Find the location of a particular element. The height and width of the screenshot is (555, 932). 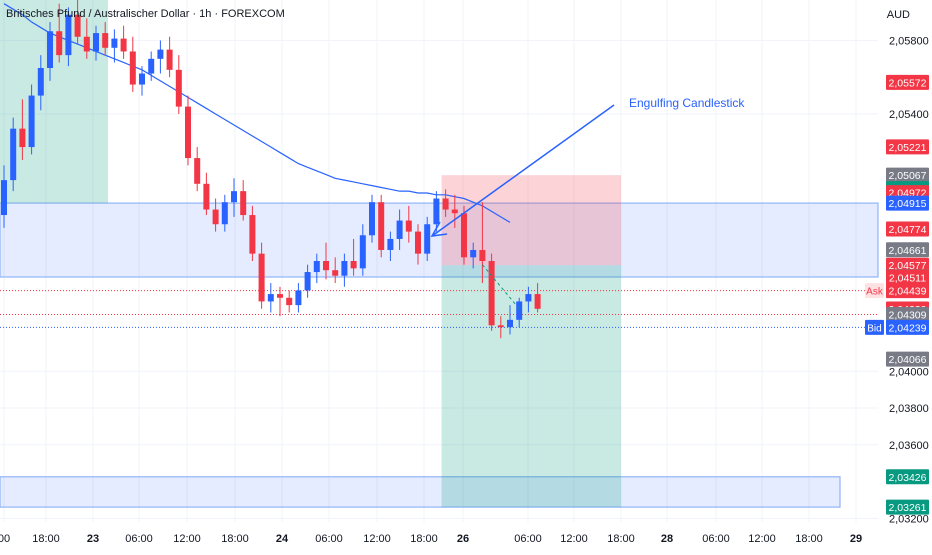

ask-tag: Ask is located at coordinates (875, 292).